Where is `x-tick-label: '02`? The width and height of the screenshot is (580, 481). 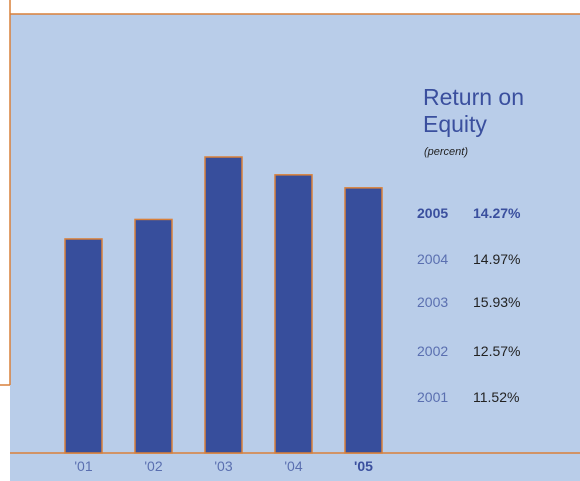 x-tick-label: '02 is located at coordinates (153, 466).